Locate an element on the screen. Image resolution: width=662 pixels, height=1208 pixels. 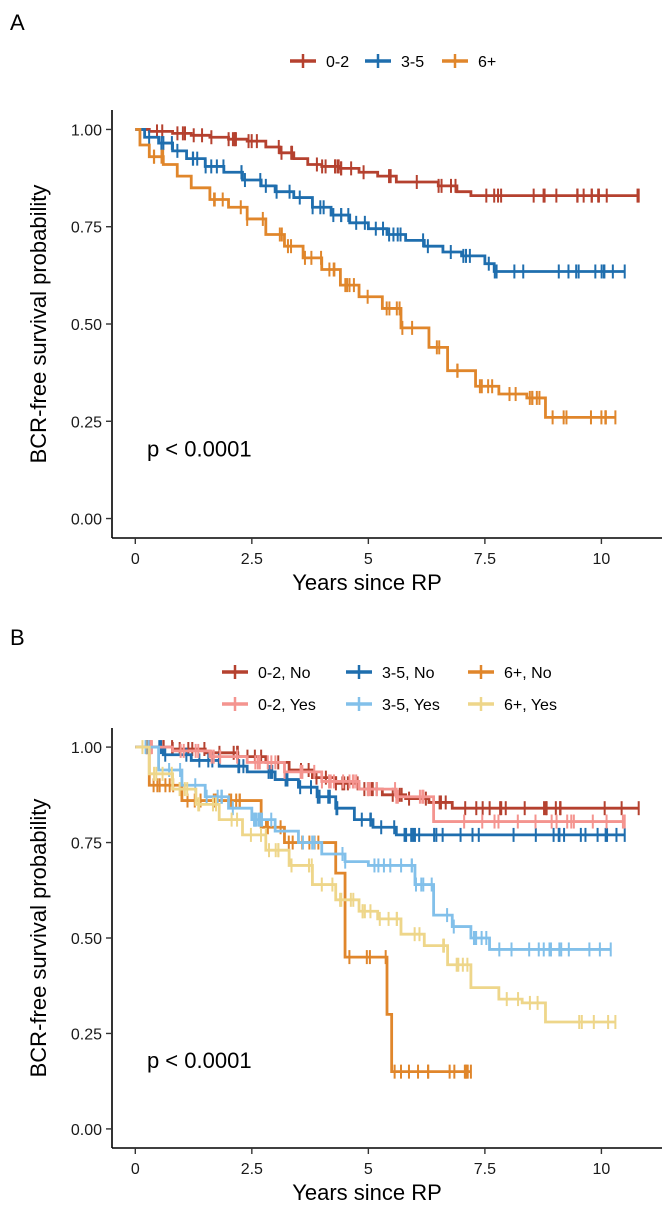
legend-item: 3-5 is located at coordinates (394, 62).